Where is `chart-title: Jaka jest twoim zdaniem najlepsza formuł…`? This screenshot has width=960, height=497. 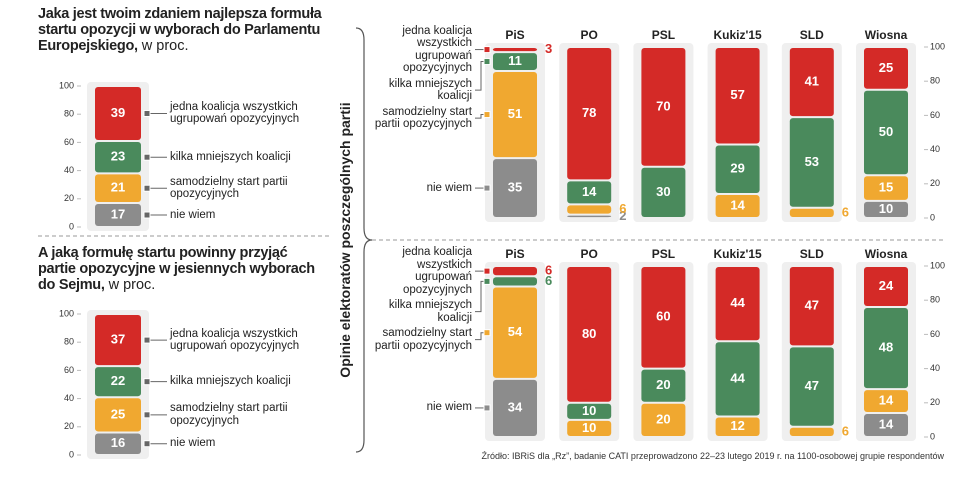
chart-title: Jaka jest twoim zdaniem najlepsza formuł… is located at coordinates (183, 30).